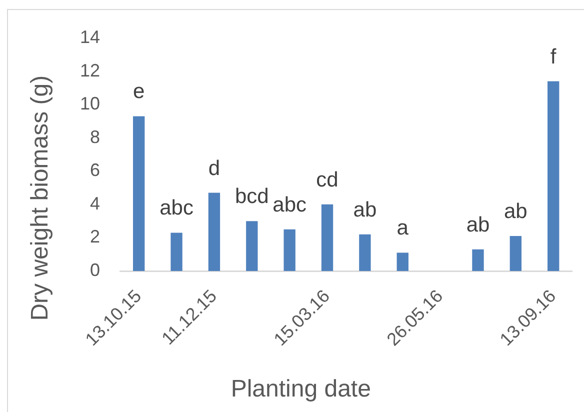 The image size is (584, 412). Describe the element at coordinates (214, 168) in the screenshot. I see `data-label: d` at that location.